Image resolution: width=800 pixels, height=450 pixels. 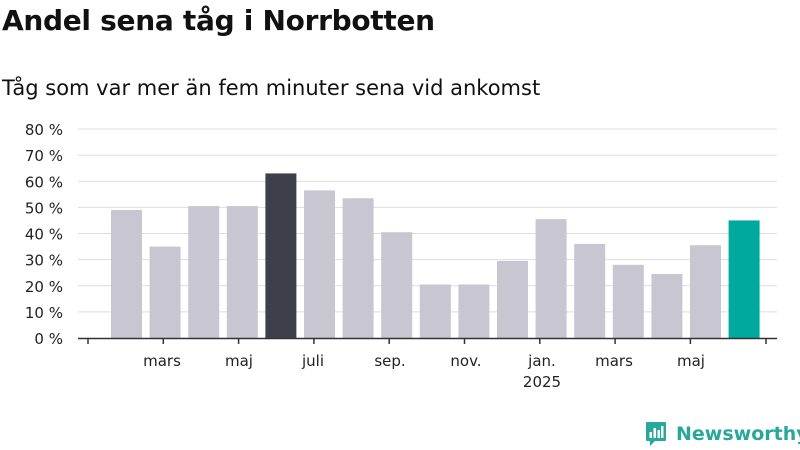 I want to click on newsworthy-logo-icon, so click(x=656, y=434).